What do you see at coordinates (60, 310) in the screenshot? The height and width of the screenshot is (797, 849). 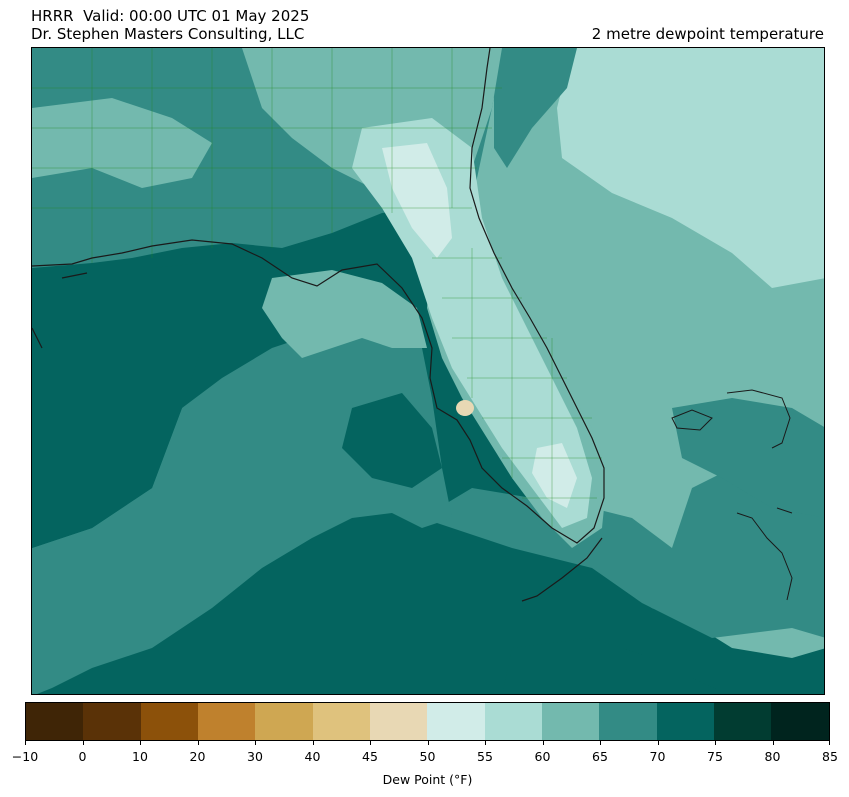 I see `coastline-mississippi` at bounding box center [60, 310].